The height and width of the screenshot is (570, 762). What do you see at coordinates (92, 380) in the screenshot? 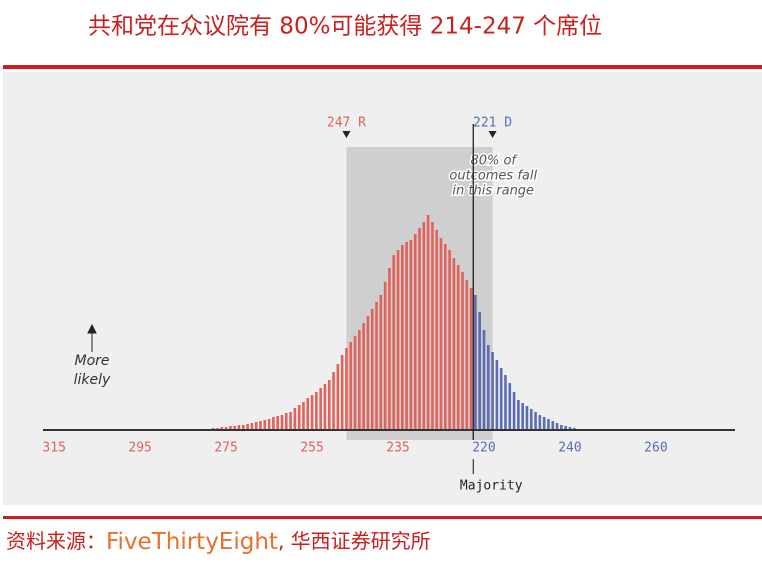
I see `likely-label: likely` at bounding box center [92, 380].